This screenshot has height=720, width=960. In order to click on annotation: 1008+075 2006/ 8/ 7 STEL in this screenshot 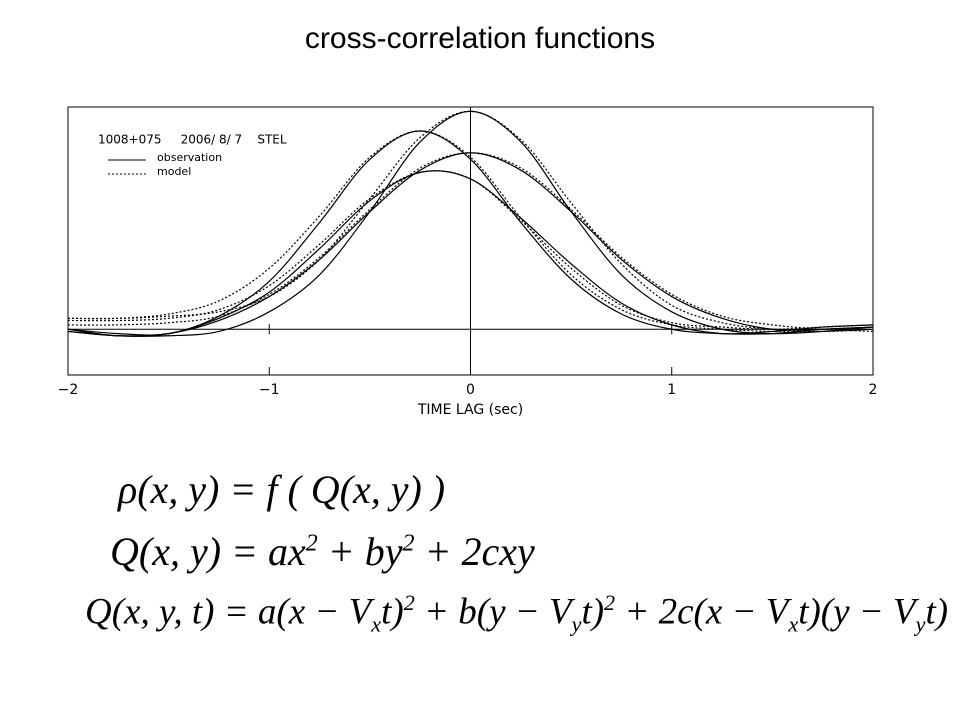, I will do `click(192, 140)`.